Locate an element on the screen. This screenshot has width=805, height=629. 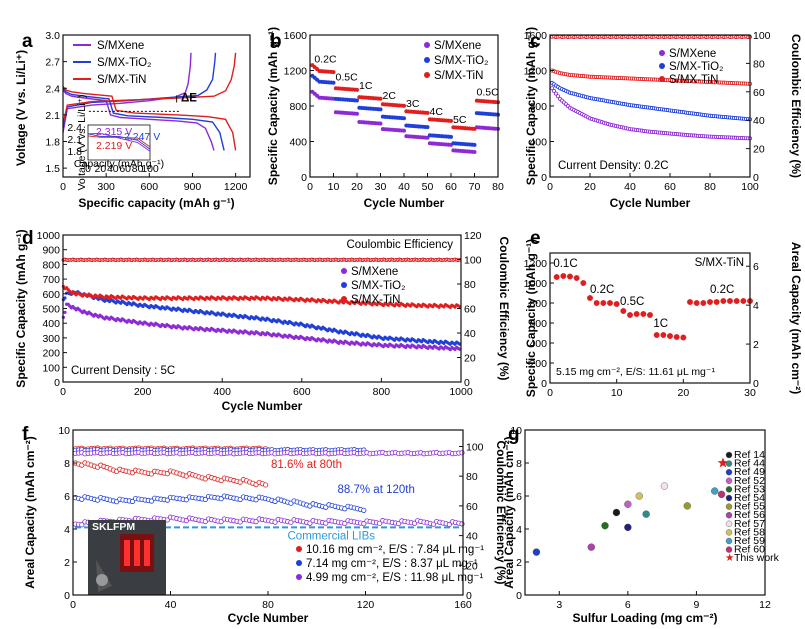
y-tick-label: 300 is located at coordinates (51, 339).